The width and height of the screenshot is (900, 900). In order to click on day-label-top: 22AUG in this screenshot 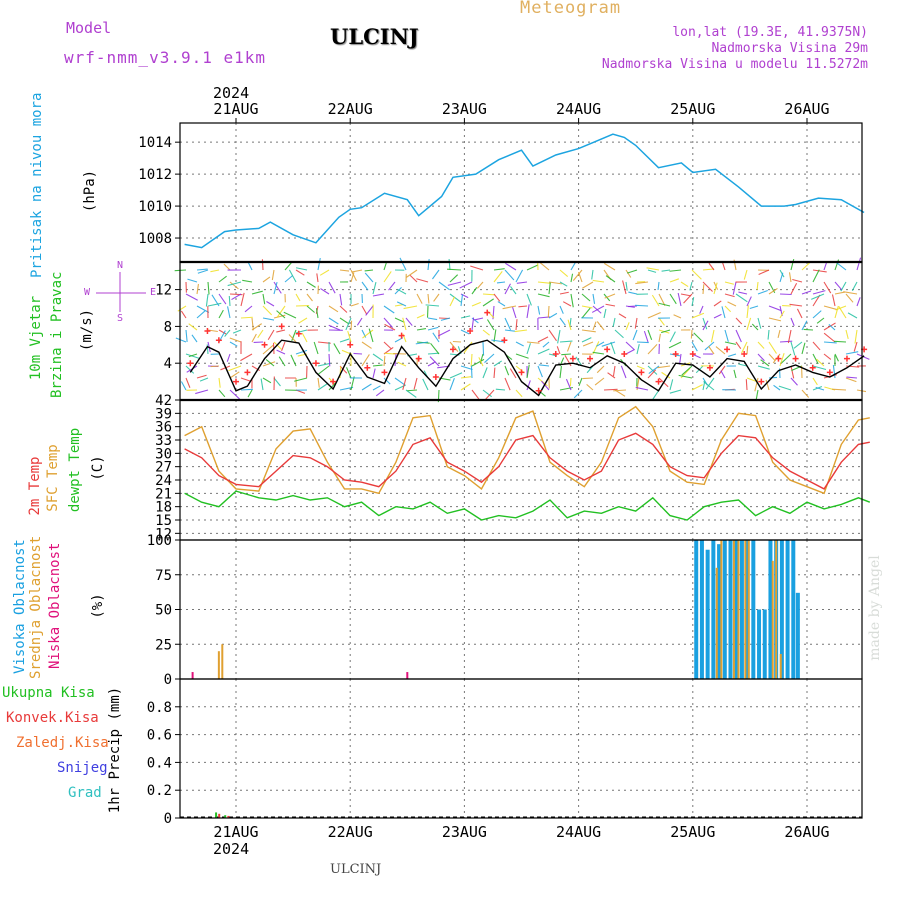, I will do `click(350, 109)`.